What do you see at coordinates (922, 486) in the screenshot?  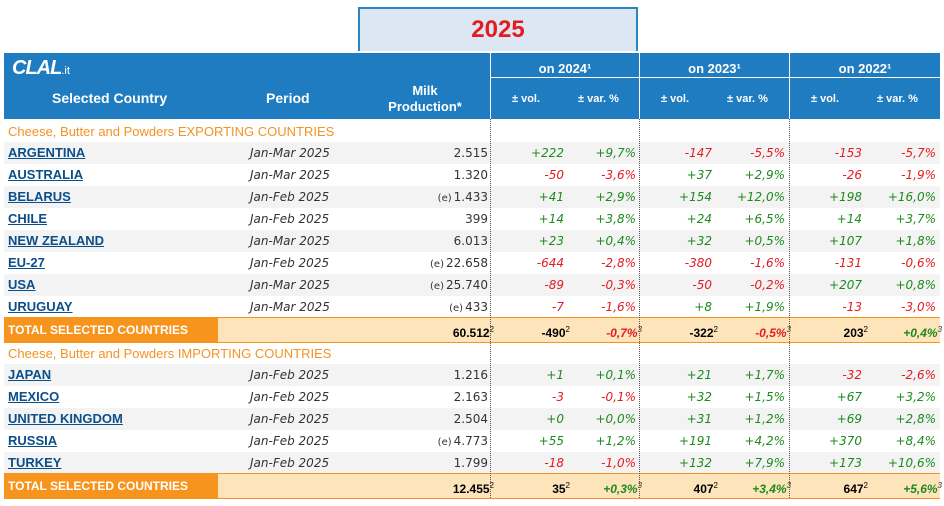 I see `total-var-cell: +5,6%3` at bounding box center [922, 486].